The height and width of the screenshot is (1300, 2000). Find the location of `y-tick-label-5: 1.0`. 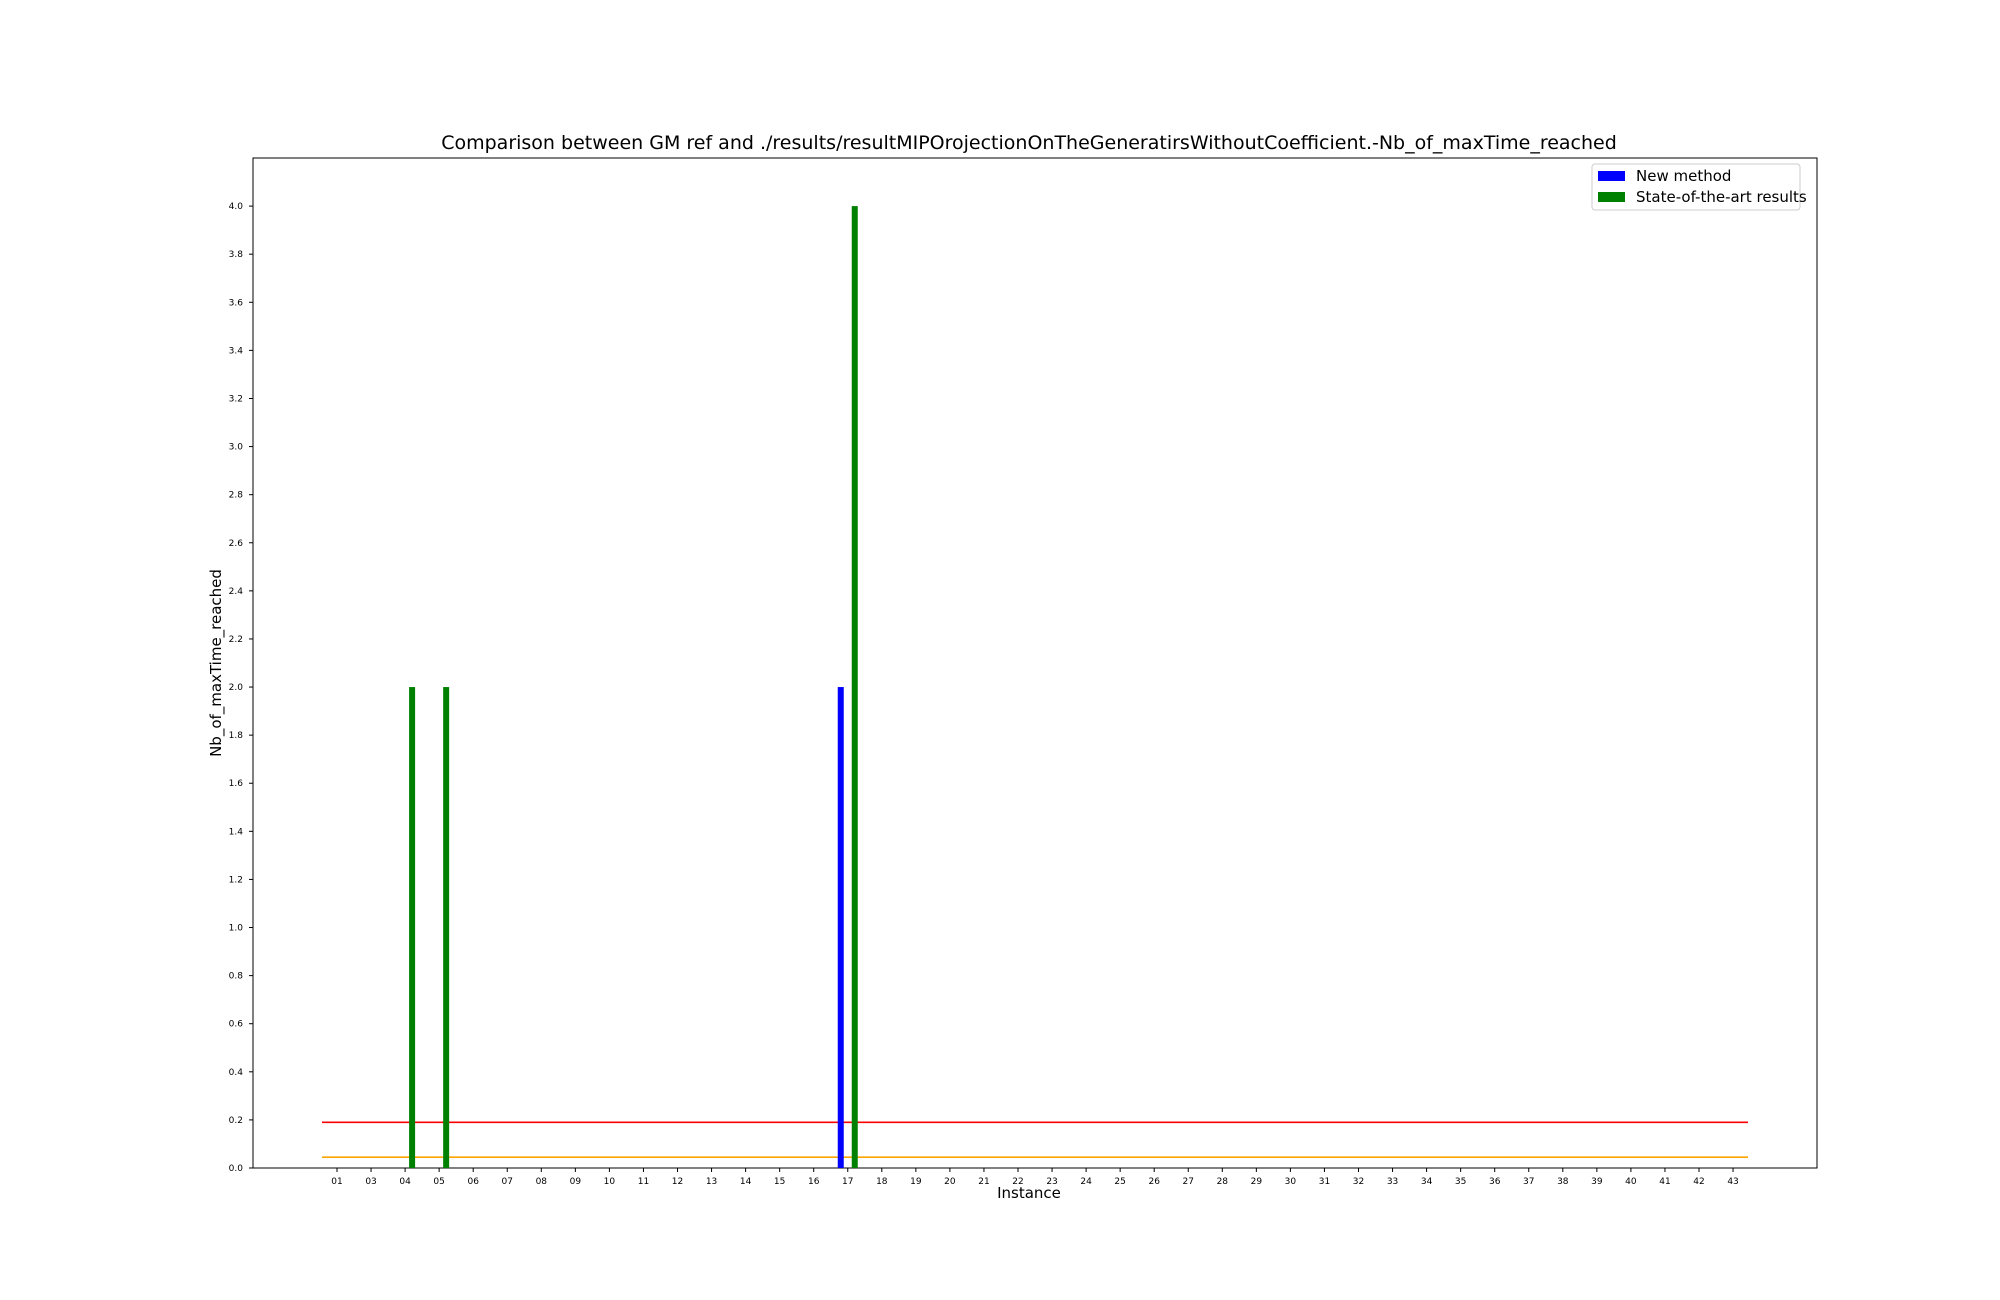

y-tick-label-5: 1.0 is located at coordinates (236, 929).